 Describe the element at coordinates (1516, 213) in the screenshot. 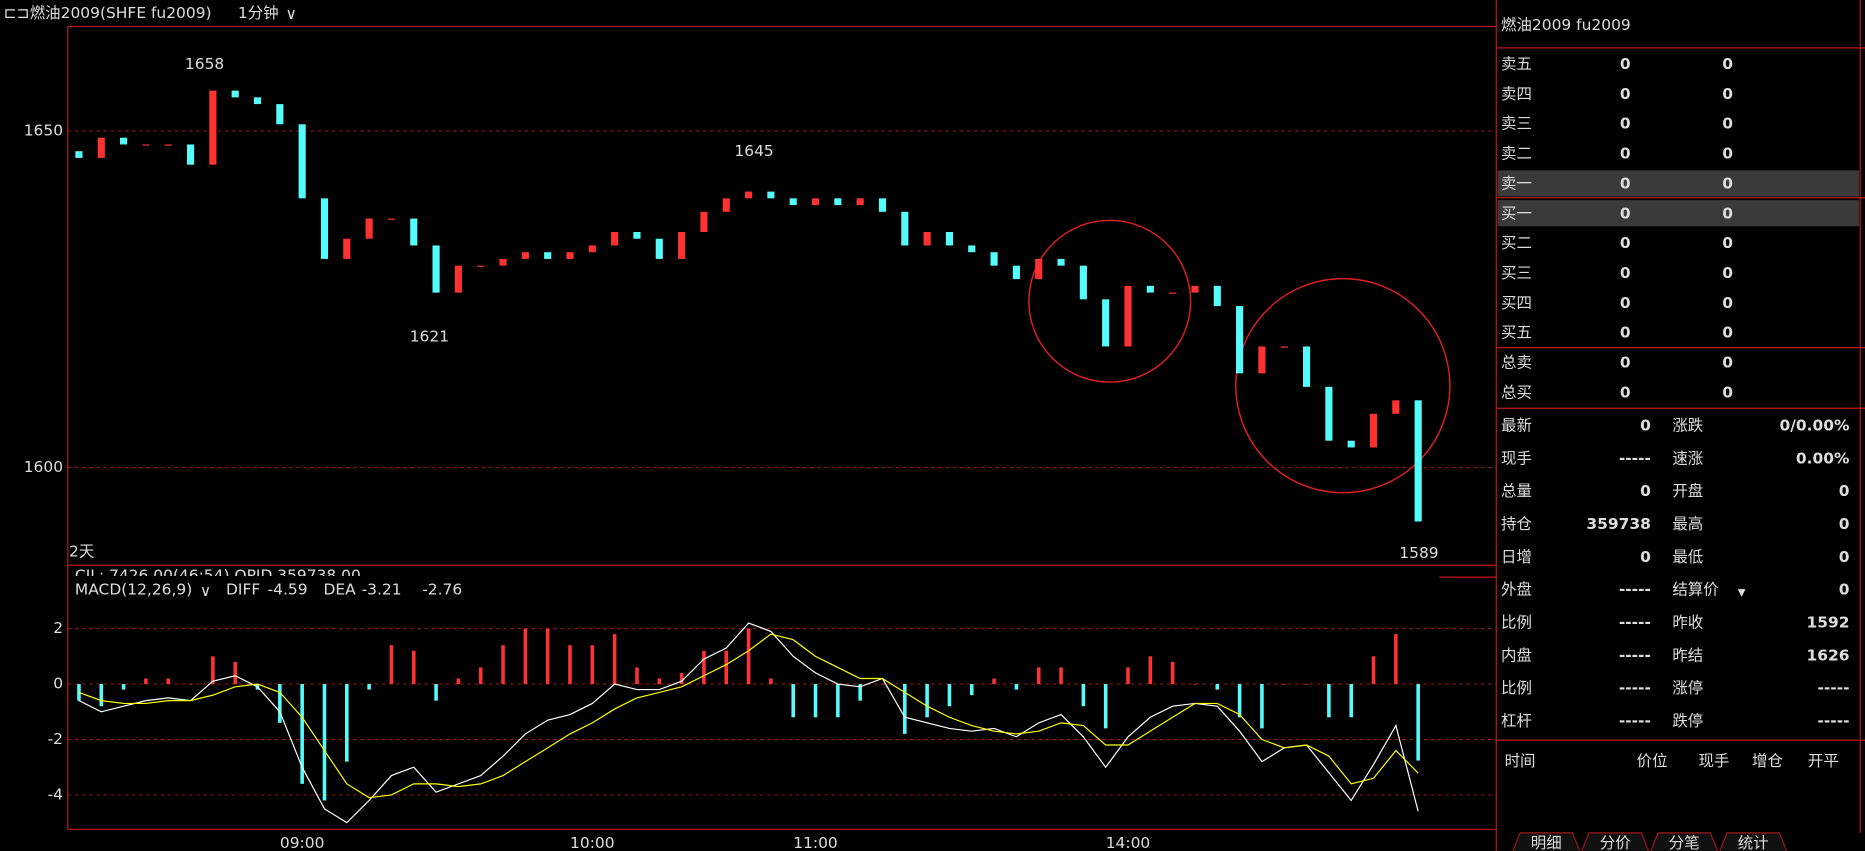

I see `row-label: 买一` at that location.